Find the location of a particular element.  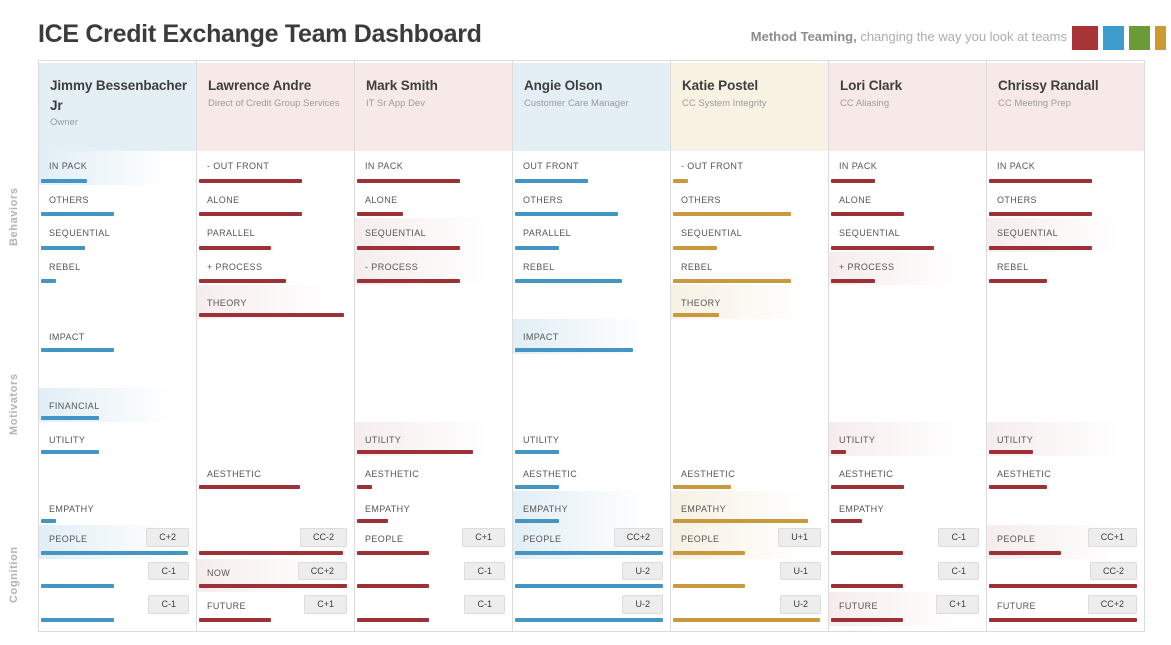

motivator-label: FINANCIAL is located at coordinates (74, 405).